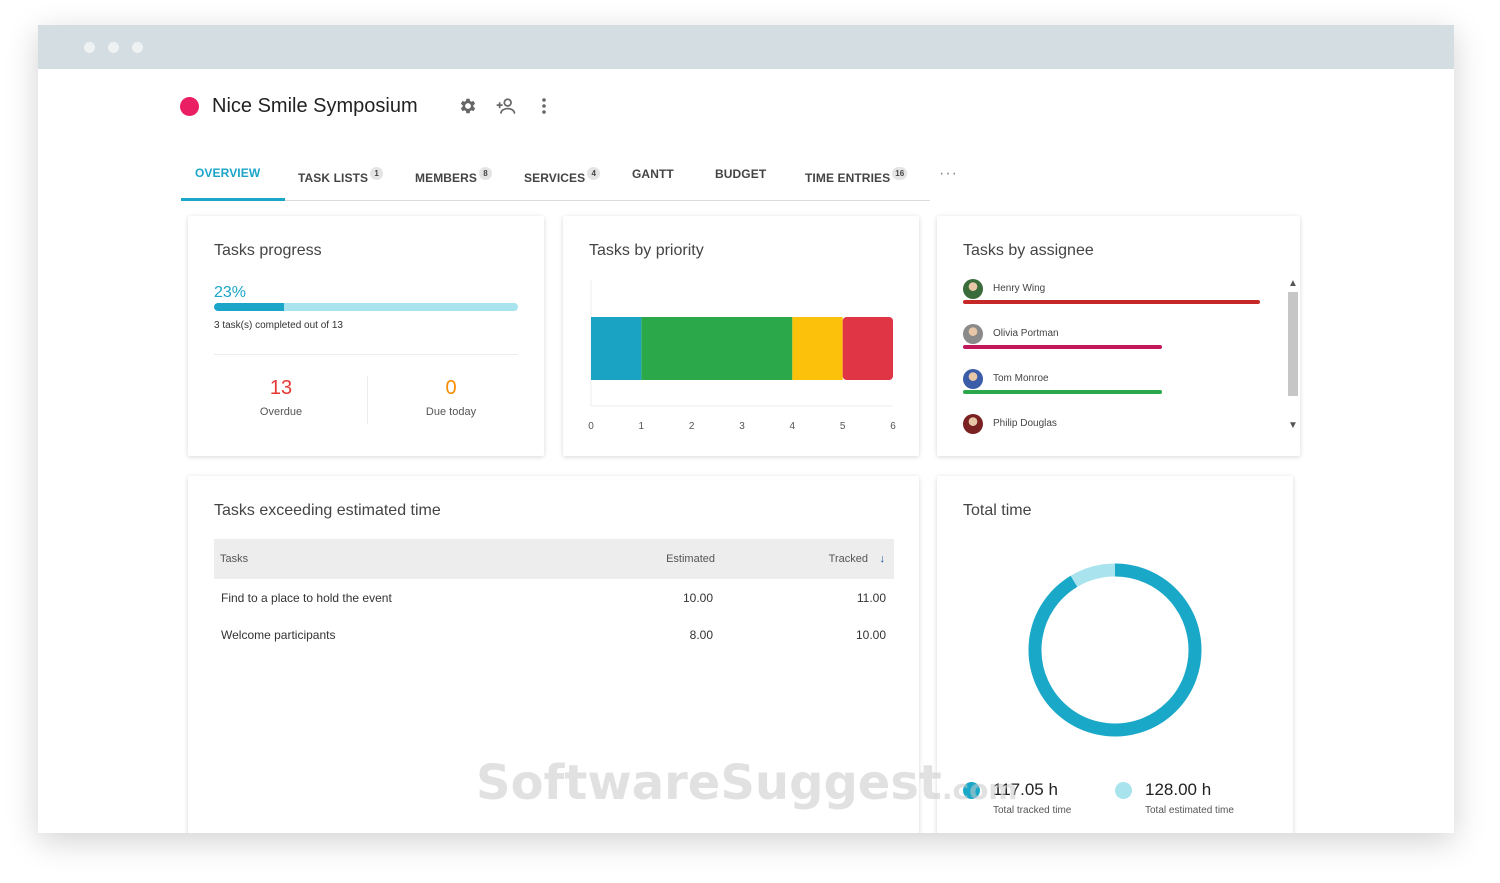 This screenshot has width=1500, height=883. Describe the element at coordinates (281, 388) in the screenshot. I see `overdue-count: 13` at that location.